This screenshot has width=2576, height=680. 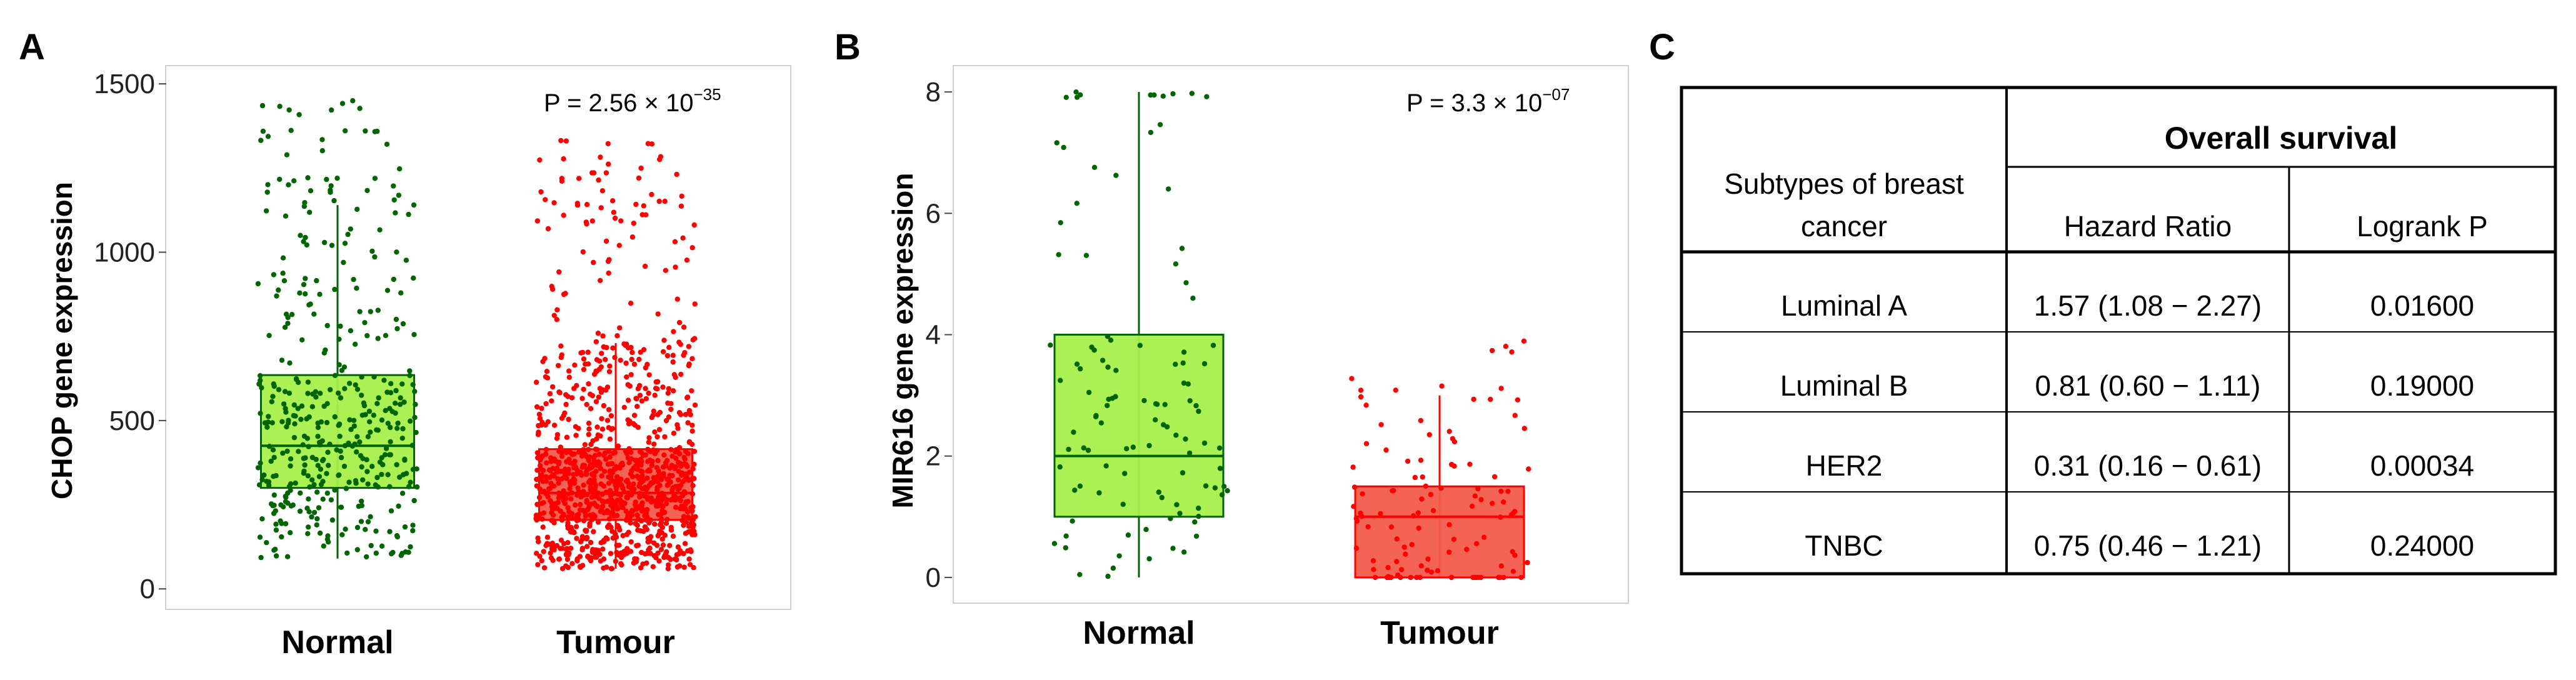 What do you see at coordinates (1844, 545) in the screenshot?
I see `table-cell-subtype: TNBC` at bounding box center [1844, 545].